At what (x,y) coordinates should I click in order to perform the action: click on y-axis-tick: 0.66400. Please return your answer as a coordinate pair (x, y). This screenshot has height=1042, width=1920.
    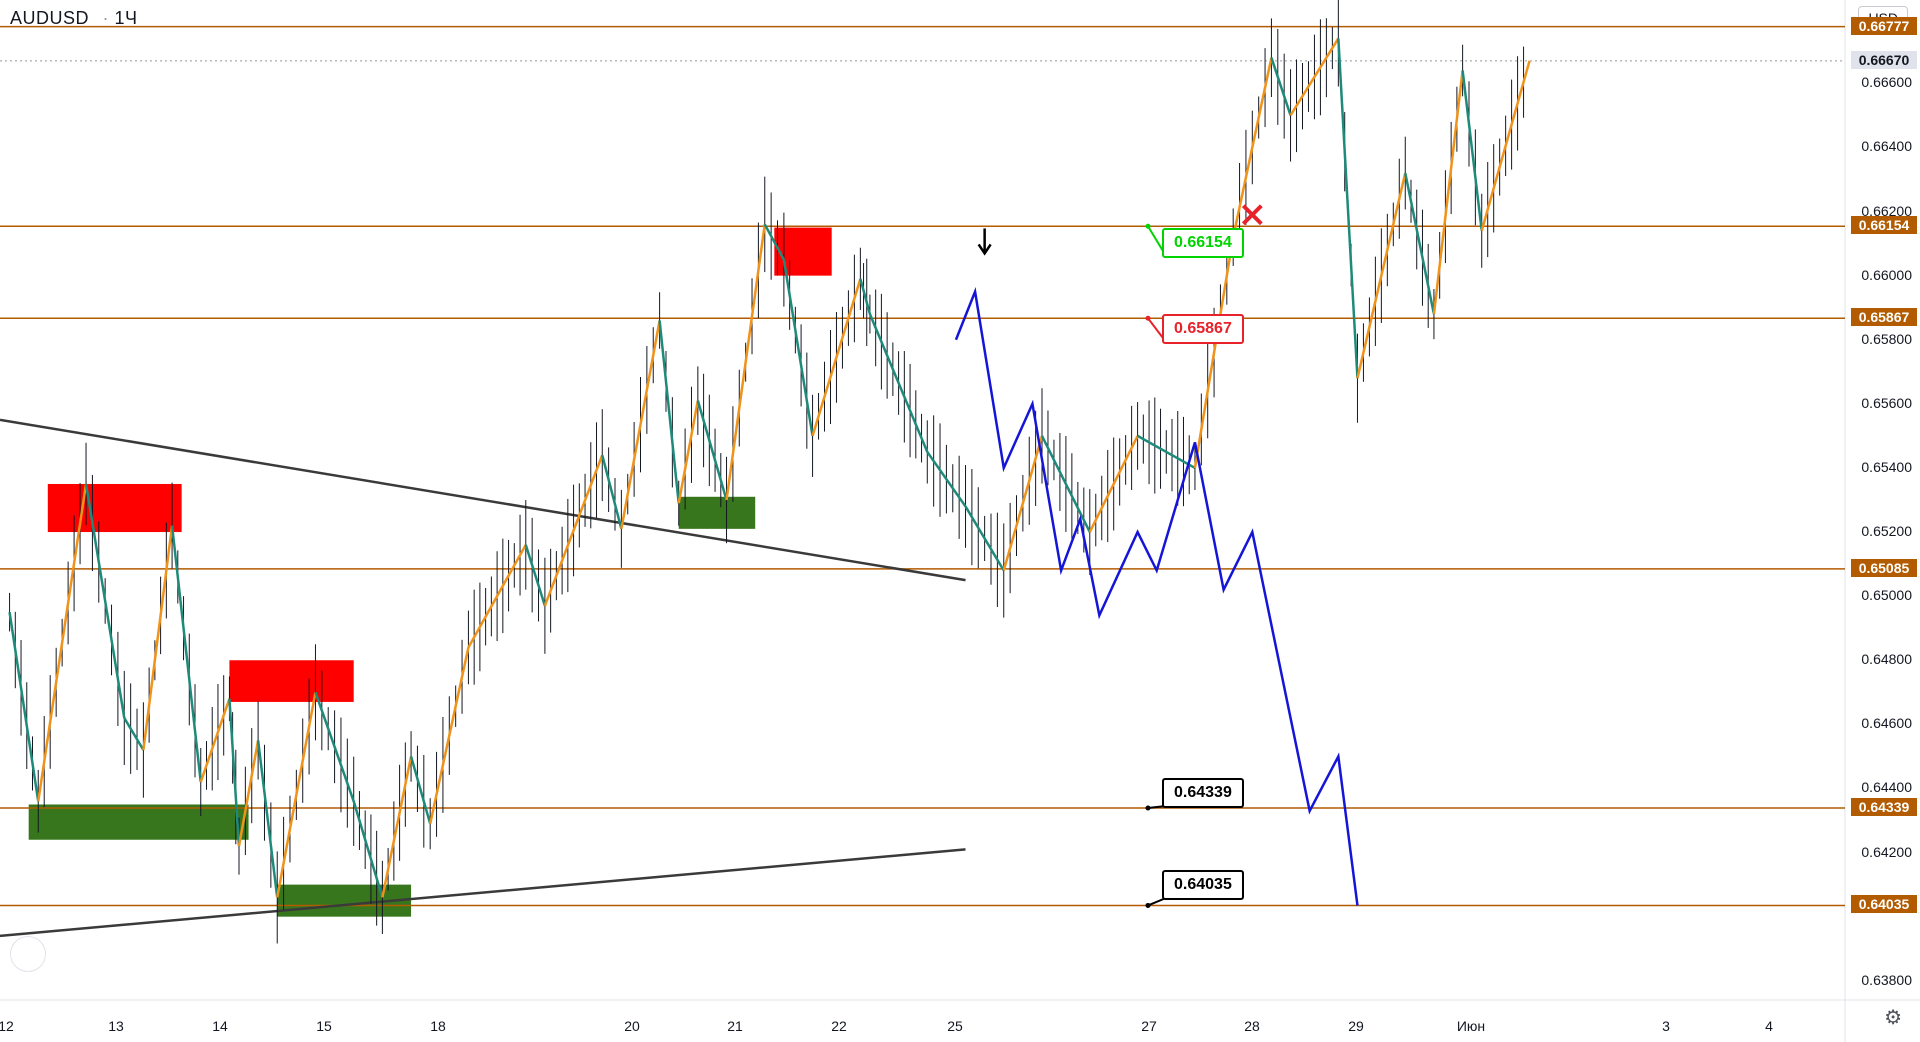
    Looking at the image, I should click on (1886, 146).